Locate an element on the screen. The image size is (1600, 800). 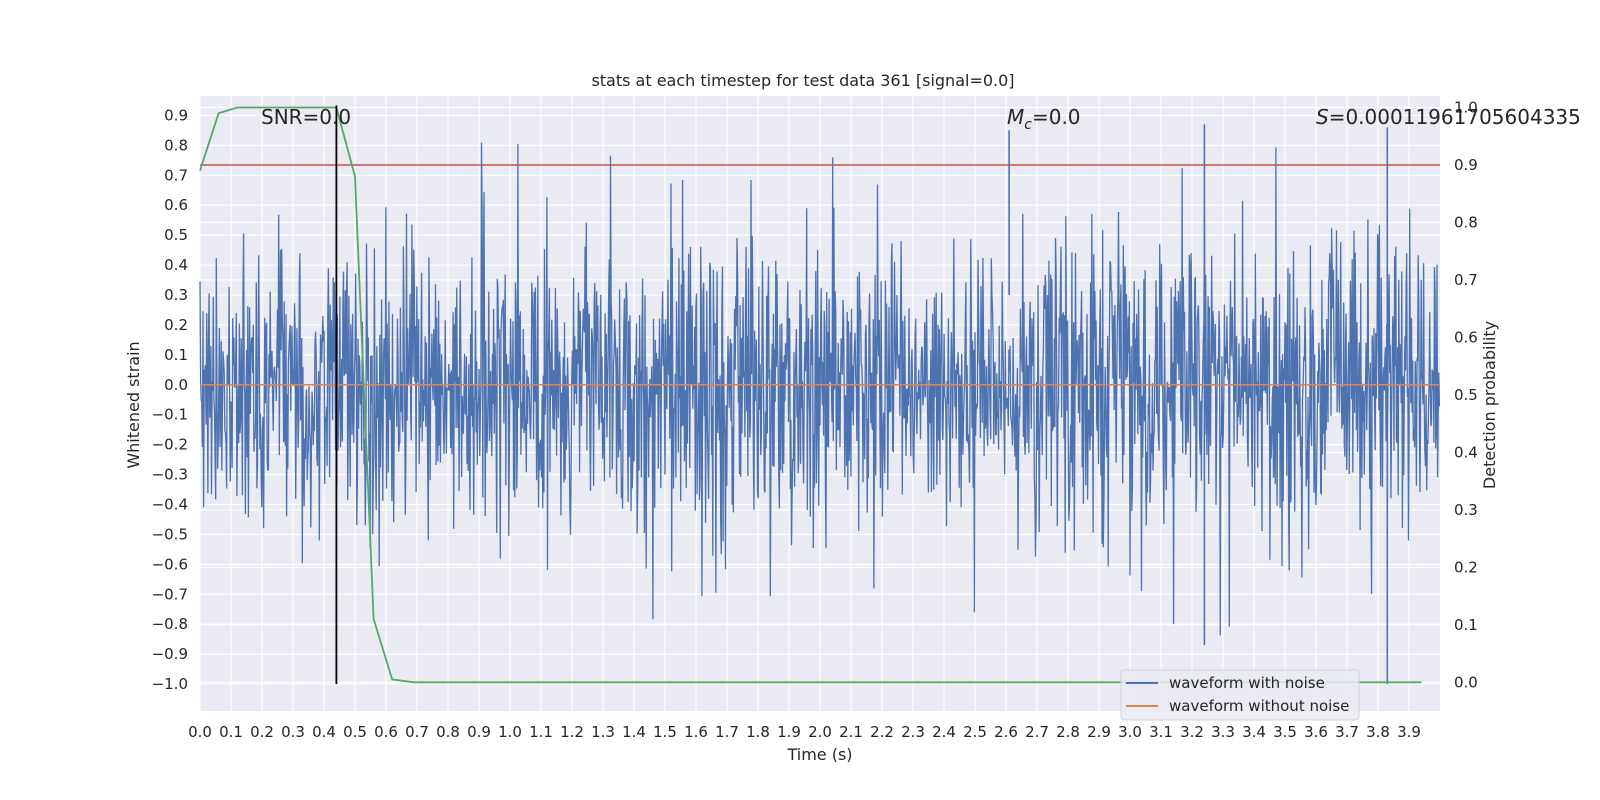
mc-annotation: Mc=0.0 is located at coordinates (1044, 119).